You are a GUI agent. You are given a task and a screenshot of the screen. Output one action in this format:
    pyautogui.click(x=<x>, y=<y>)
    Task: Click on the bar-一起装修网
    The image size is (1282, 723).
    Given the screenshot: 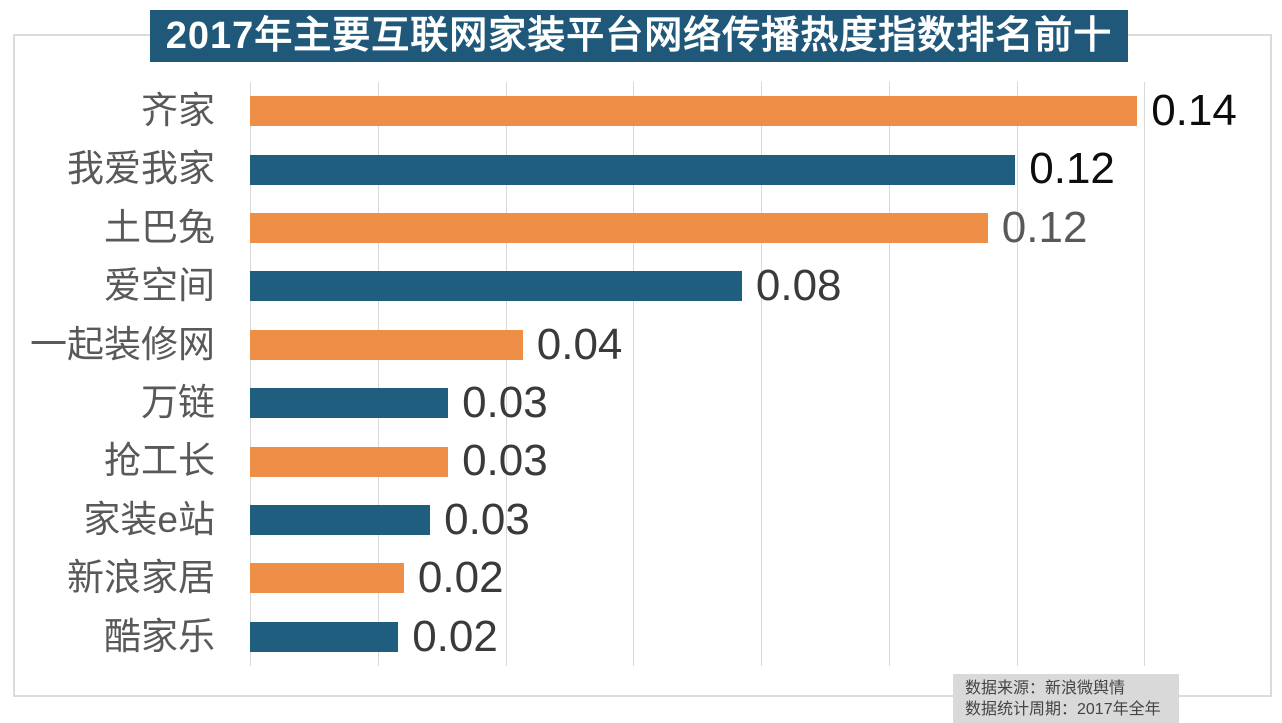 What is the action you would take?
    pyautogui.click(x=386, y=344)
    